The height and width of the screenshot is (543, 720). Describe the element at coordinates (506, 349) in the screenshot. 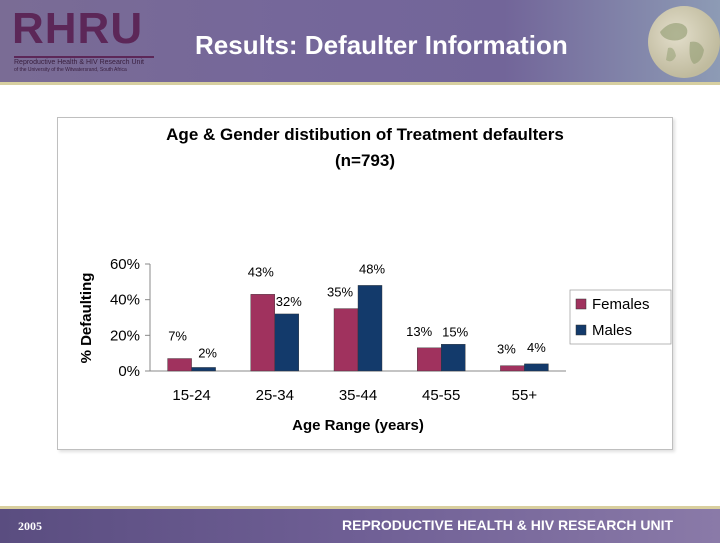

I see `data-label-females-55+: 3%` at that location.